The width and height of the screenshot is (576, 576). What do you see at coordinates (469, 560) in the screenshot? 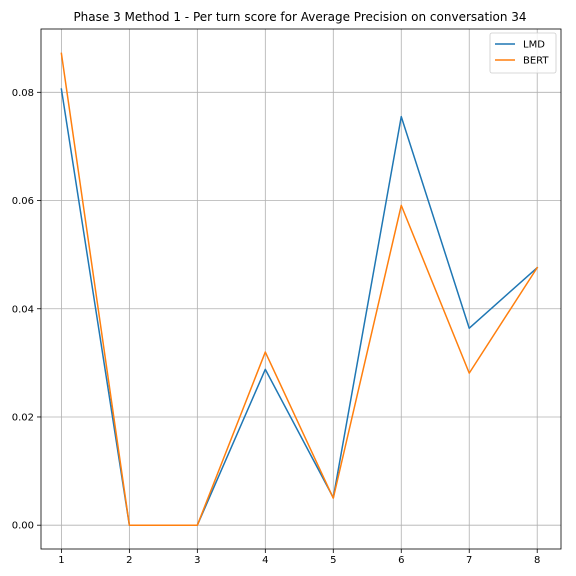
I see `x-tick-label: 7` at bounding box center [469, 560].